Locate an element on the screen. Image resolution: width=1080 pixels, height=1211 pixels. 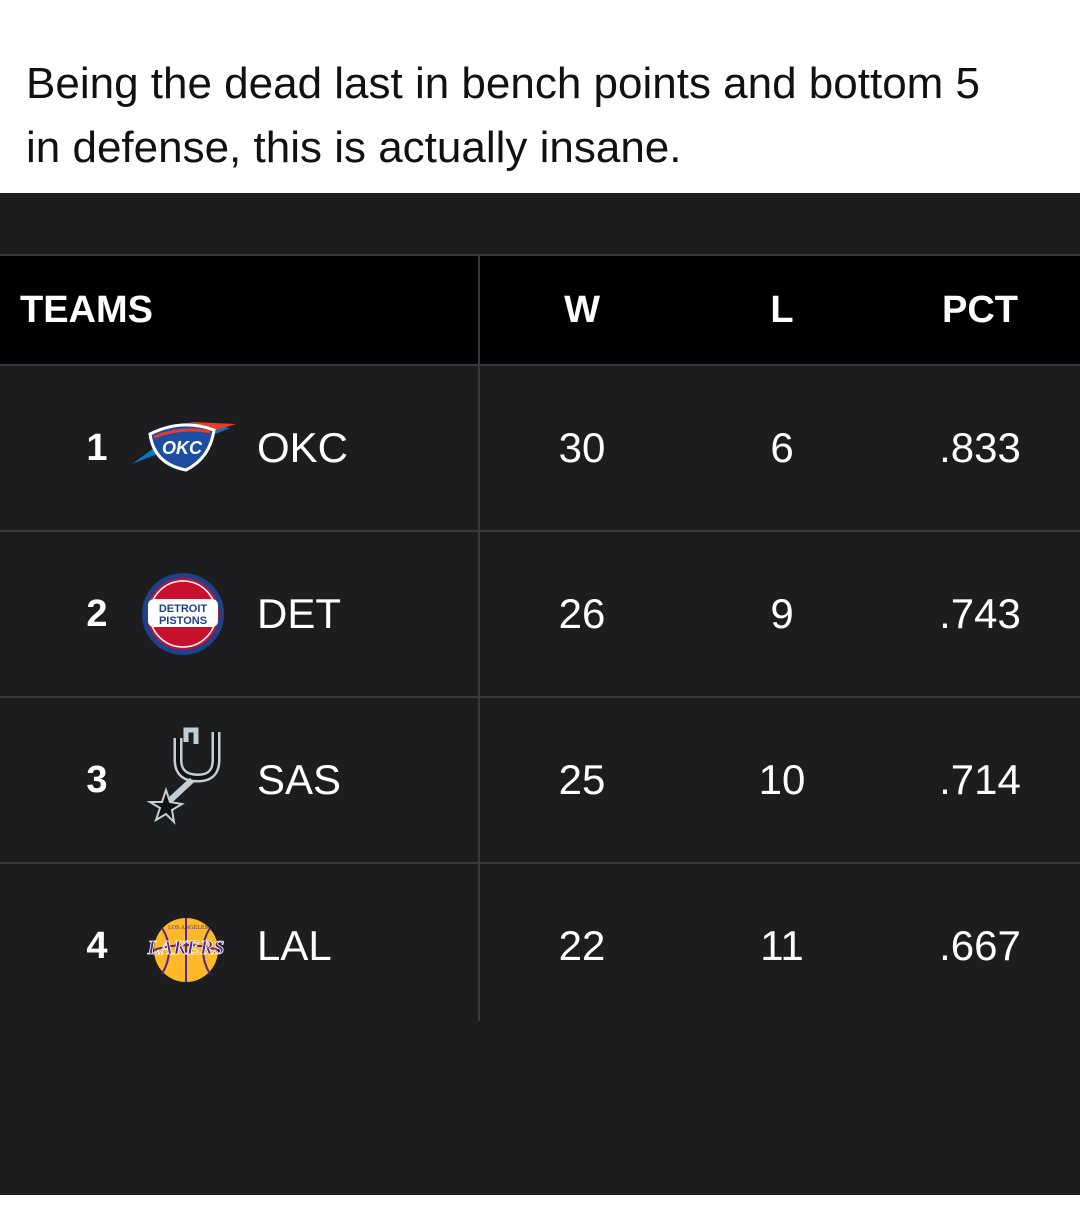
win-pct: .714 is located at coordinates (980, 779).